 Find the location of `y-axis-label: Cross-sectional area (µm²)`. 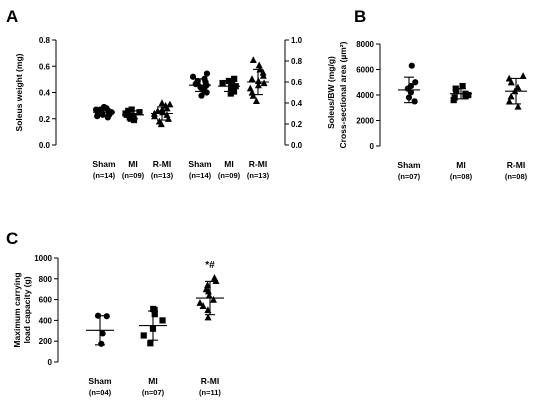

y-axis-label: Cross-sectional area (µm²) is located at coordinates (343, 94).